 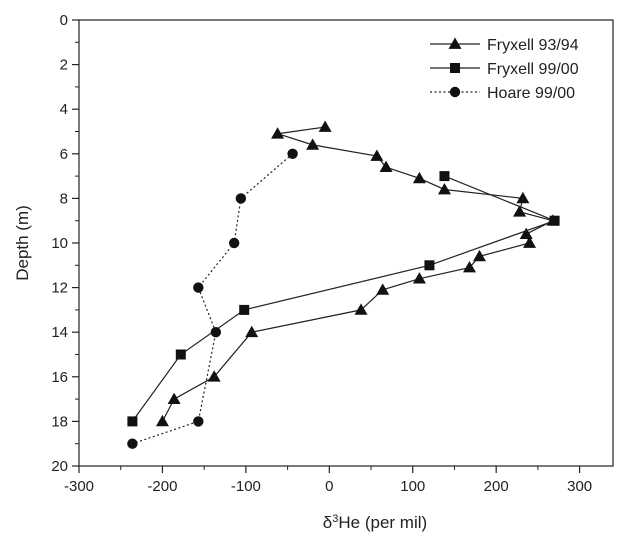 I want to click on legend-entry-hoare-99-00: Hoare 99/00, so click(x=502, y=93).